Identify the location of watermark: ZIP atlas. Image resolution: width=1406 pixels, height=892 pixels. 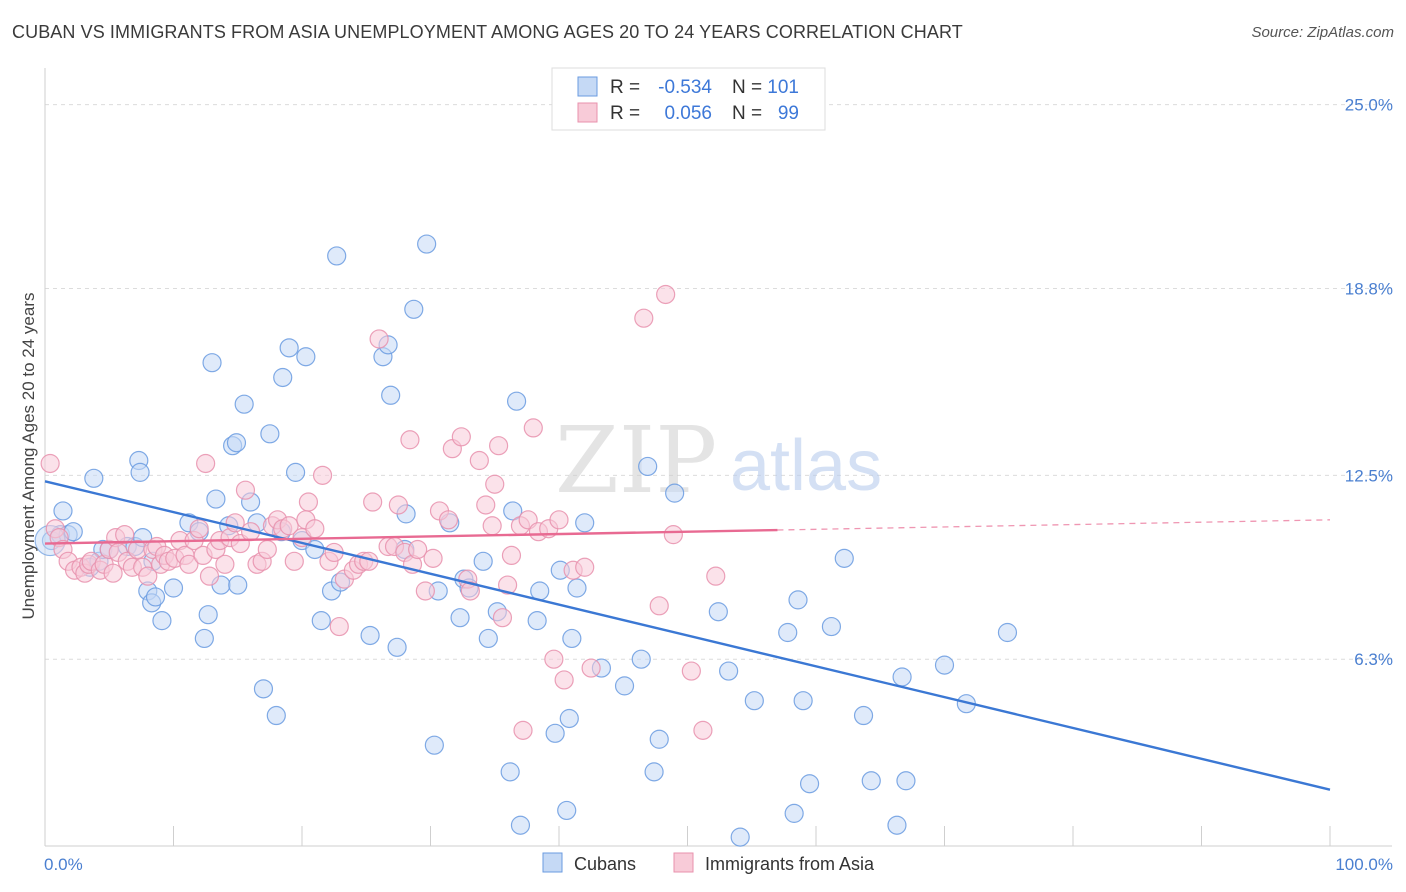
(718, 460).